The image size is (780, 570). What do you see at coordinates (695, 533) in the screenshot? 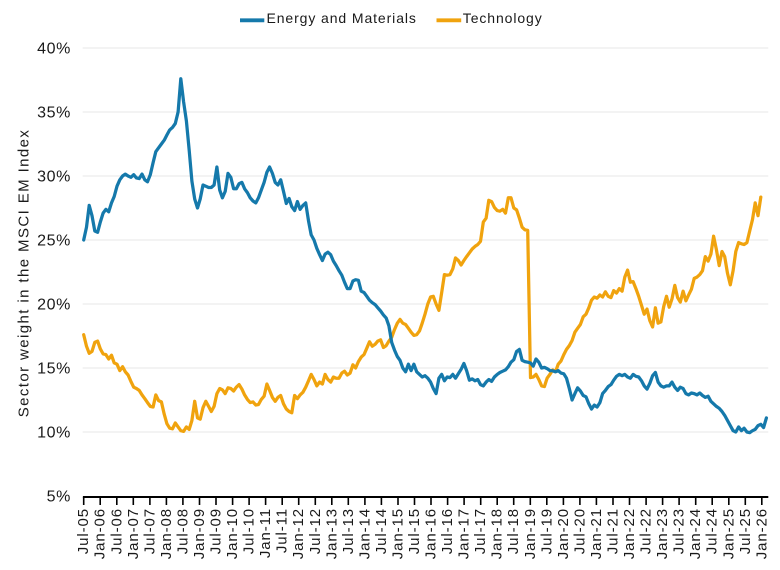
I see `svg-text: Jan-24` at bounding box center [695, 533].